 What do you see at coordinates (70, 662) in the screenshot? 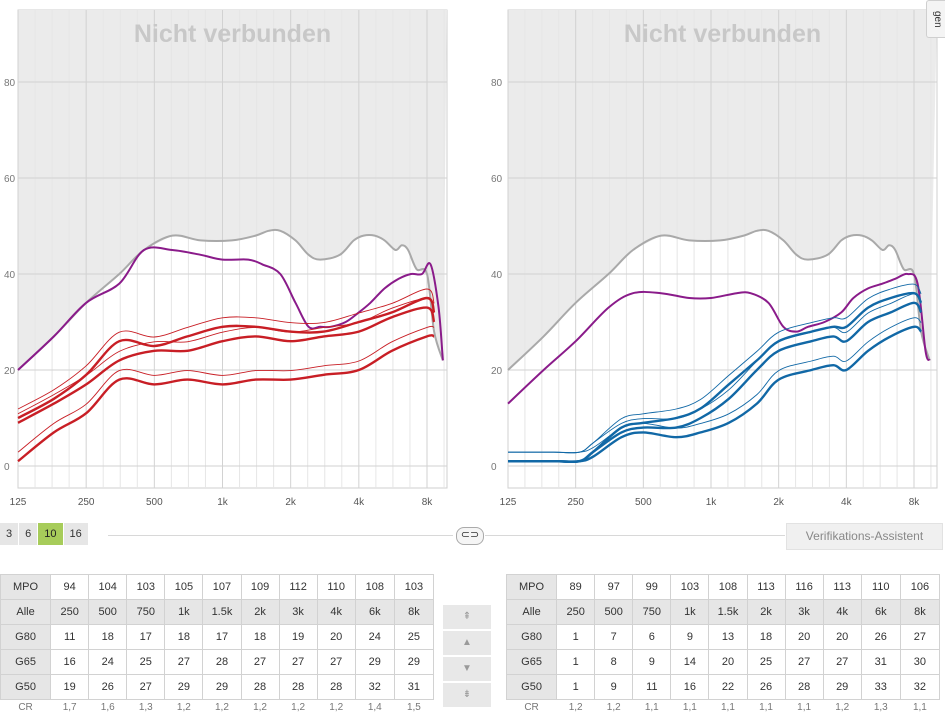
I see `gain-row-g65-cell: 16` at bounding box center [70, 662].